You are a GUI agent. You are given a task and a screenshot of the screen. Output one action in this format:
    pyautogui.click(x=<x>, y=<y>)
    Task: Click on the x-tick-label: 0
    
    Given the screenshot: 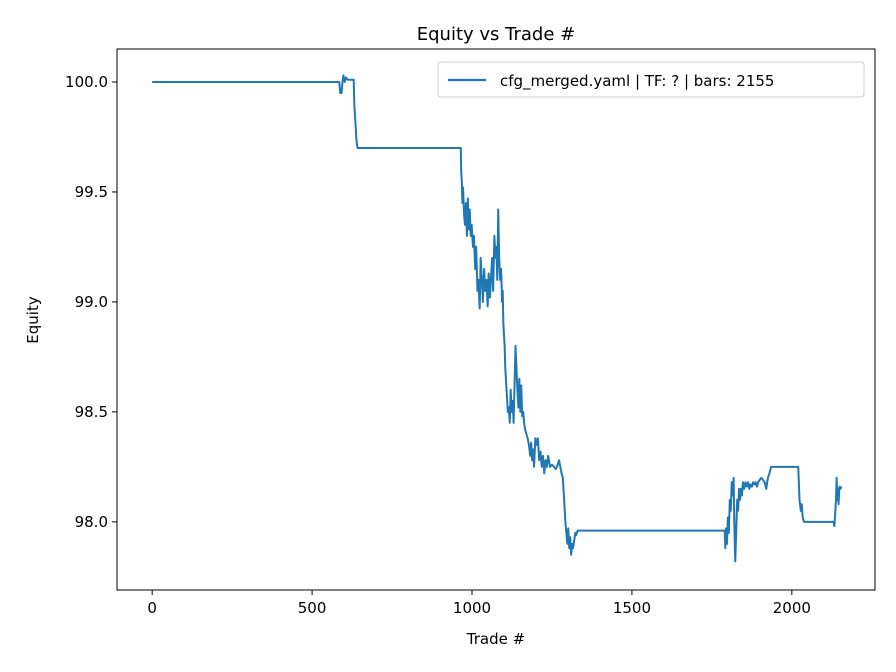 What is the action you would take?
    pyautogui.click(x=152, y=608)
    